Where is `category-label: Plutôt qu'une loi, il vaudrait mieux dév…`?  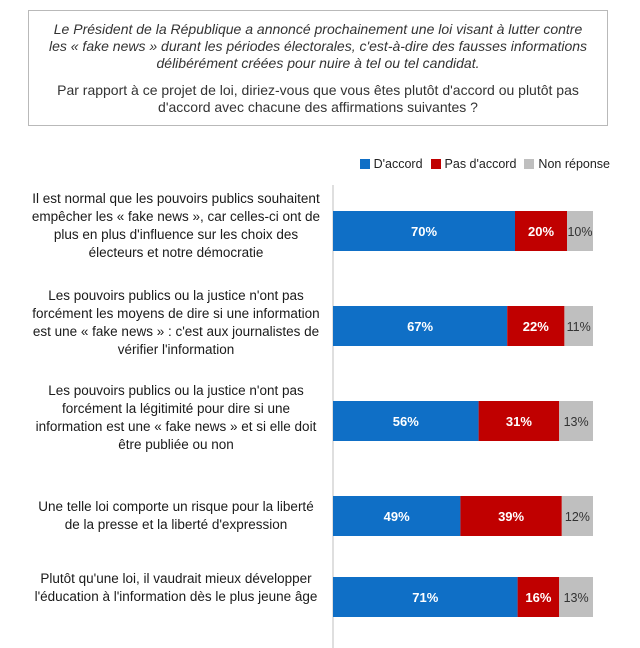
category-label: Plutôt qu'une loi, il vaudrait mieux dév… is located at coordinates (176, 587).